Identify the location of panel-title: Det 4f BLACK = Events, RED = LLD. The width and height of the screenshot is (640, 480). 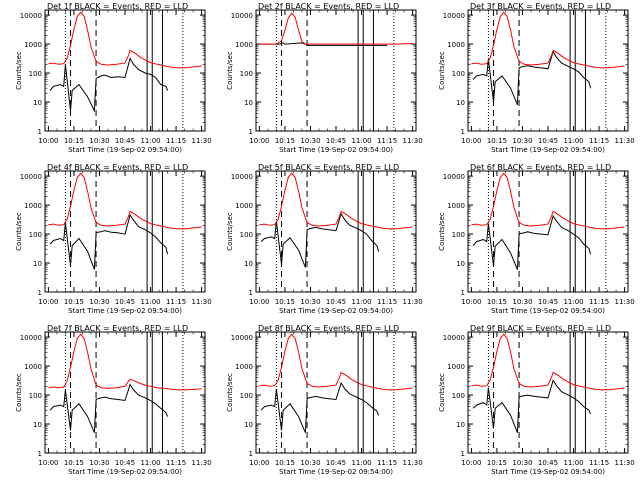
(117, 167).